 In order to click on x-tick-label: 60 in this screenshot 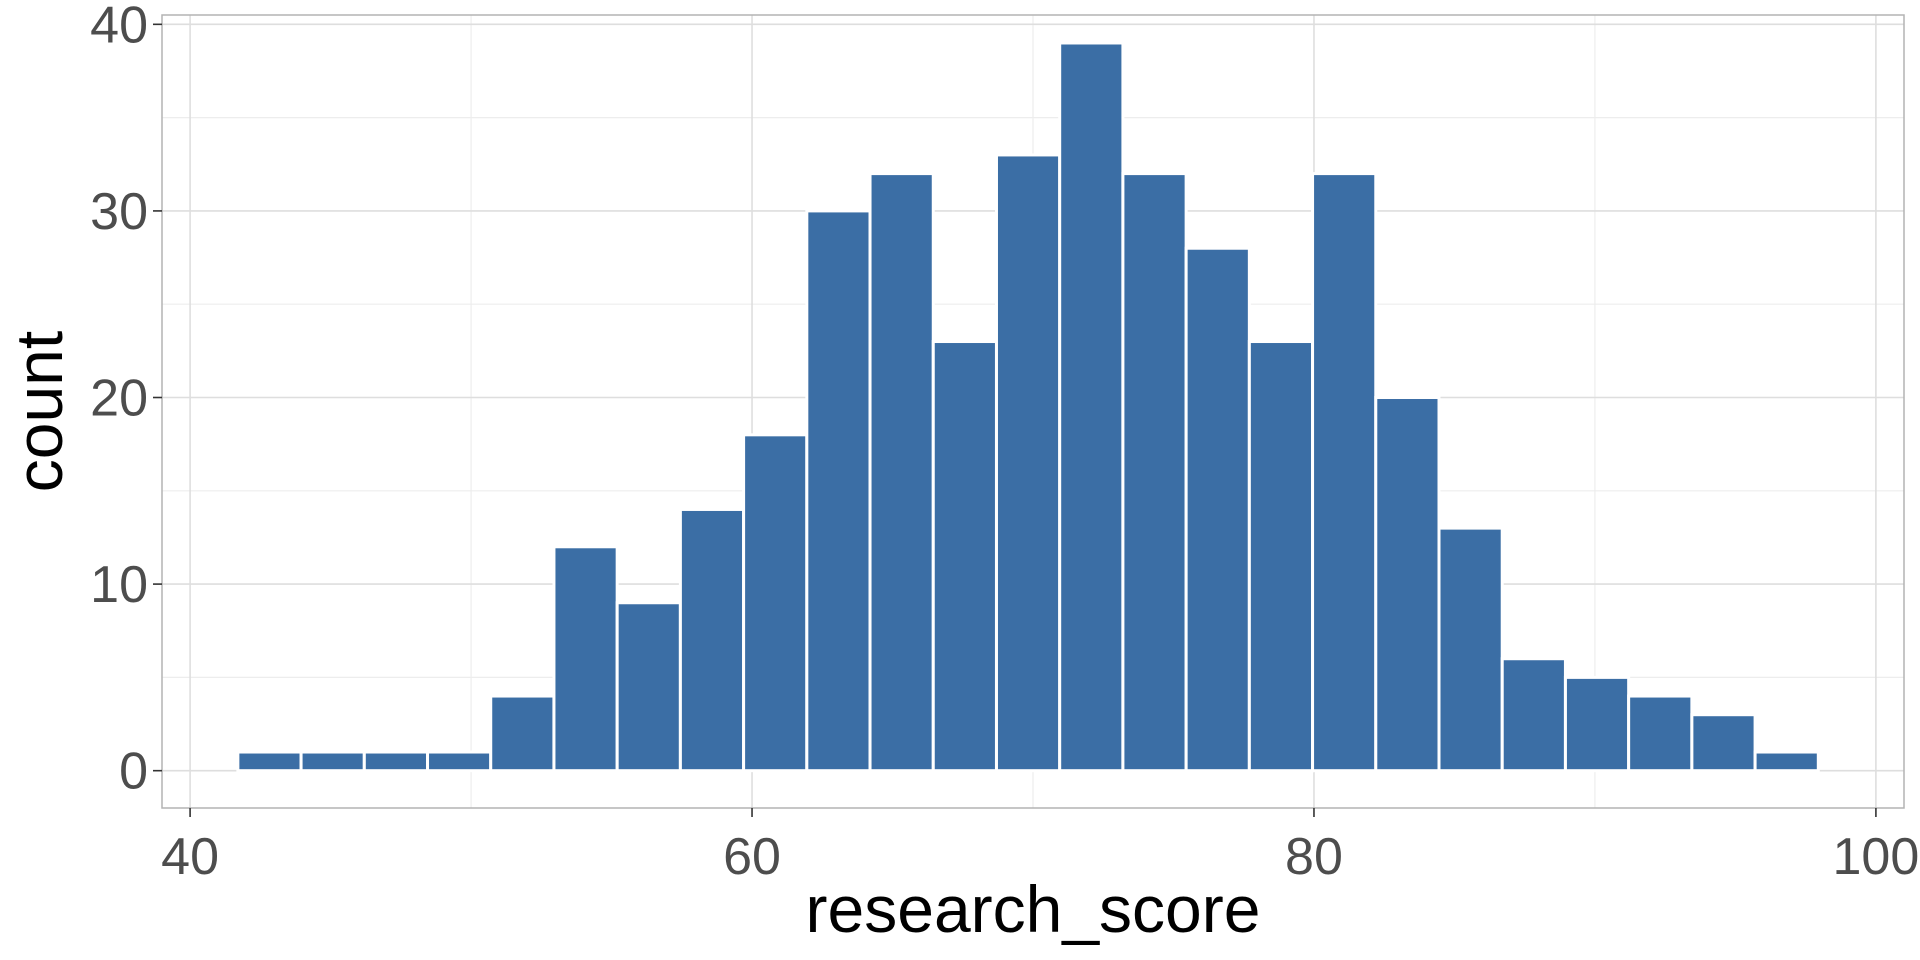, I will do `click(752, 857)`.